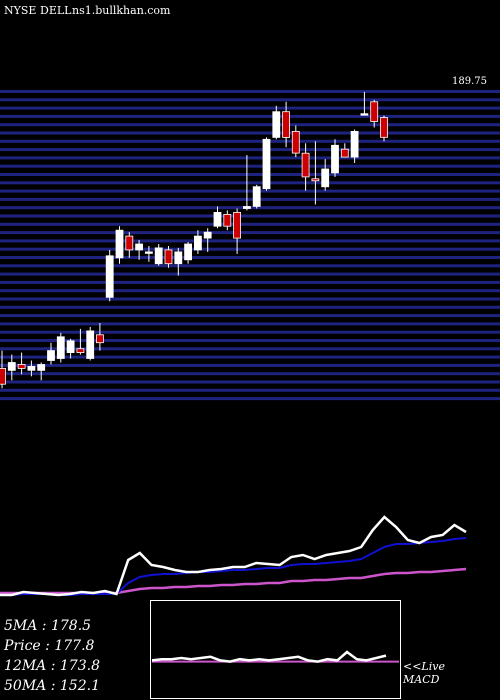 Image resolution: width=500 pixels, height=700 pixels. What do you see at coordinates (275, 649) in the screenshot?
I see `macd-frame` at bounding box center [275, 649].